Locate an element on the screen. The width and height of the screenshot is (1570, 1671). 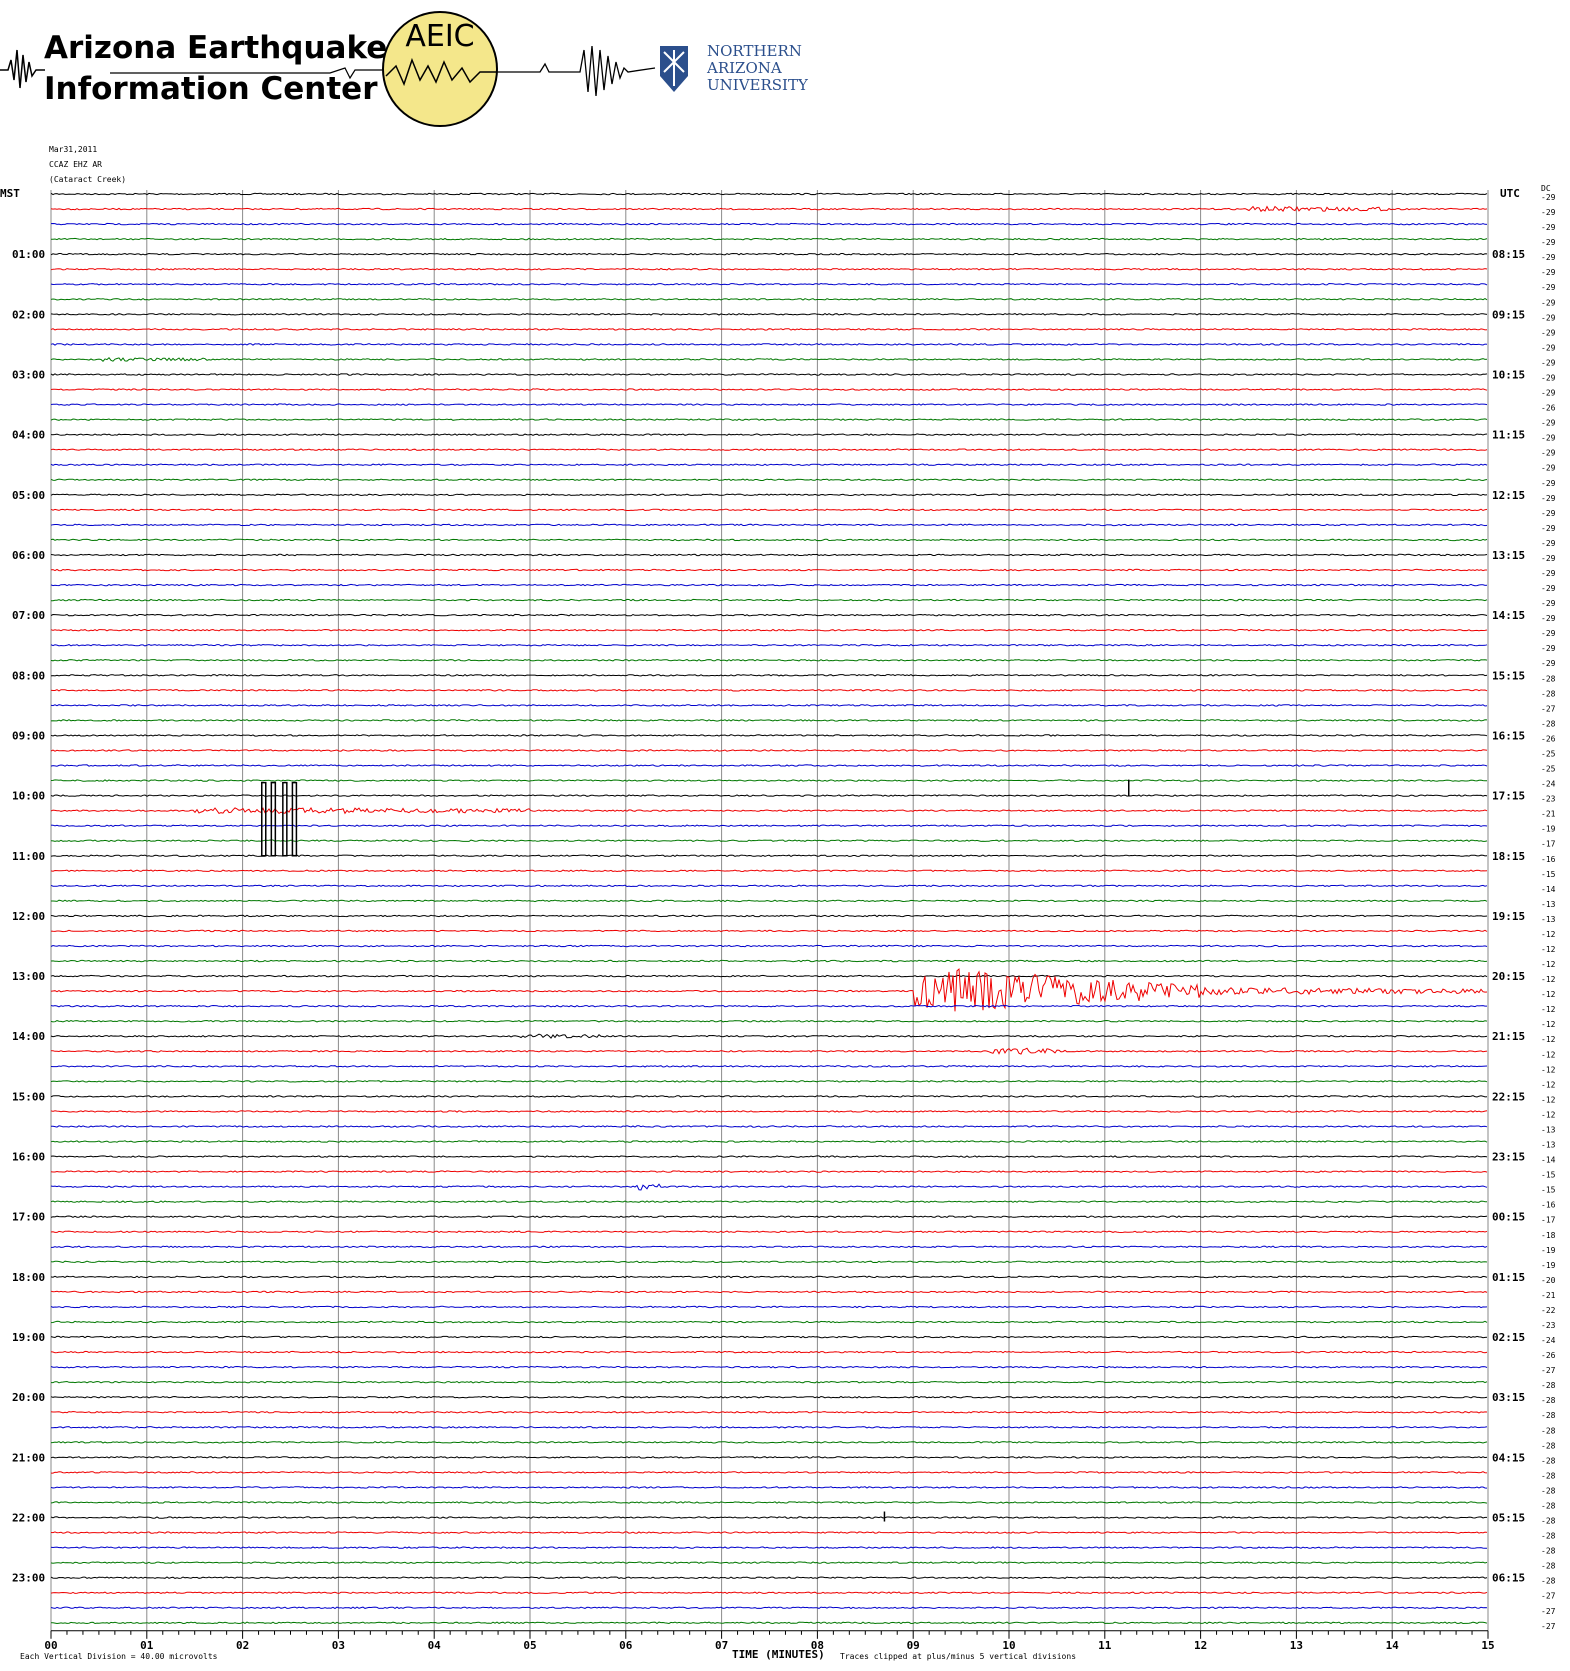
utc-label: 04:15 is located at coordinates (1508, 1457).